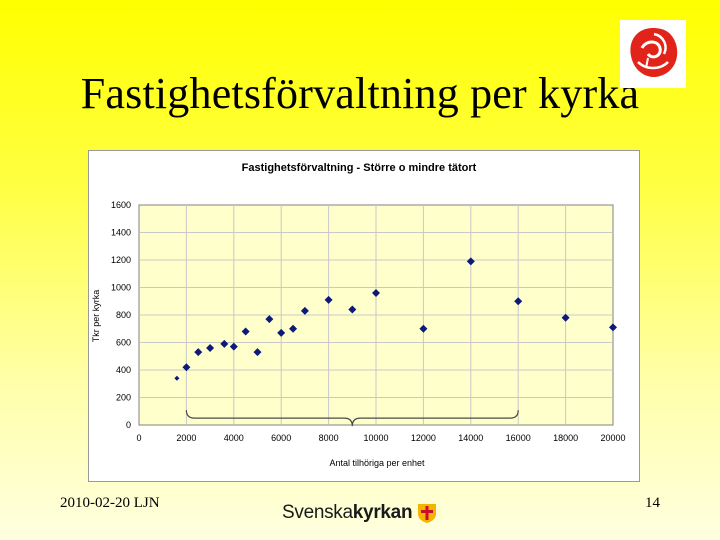  Describe the element at coordinates (382, 512) in the screenshot. I see `brand-text-part2: kyrkan` at that location.